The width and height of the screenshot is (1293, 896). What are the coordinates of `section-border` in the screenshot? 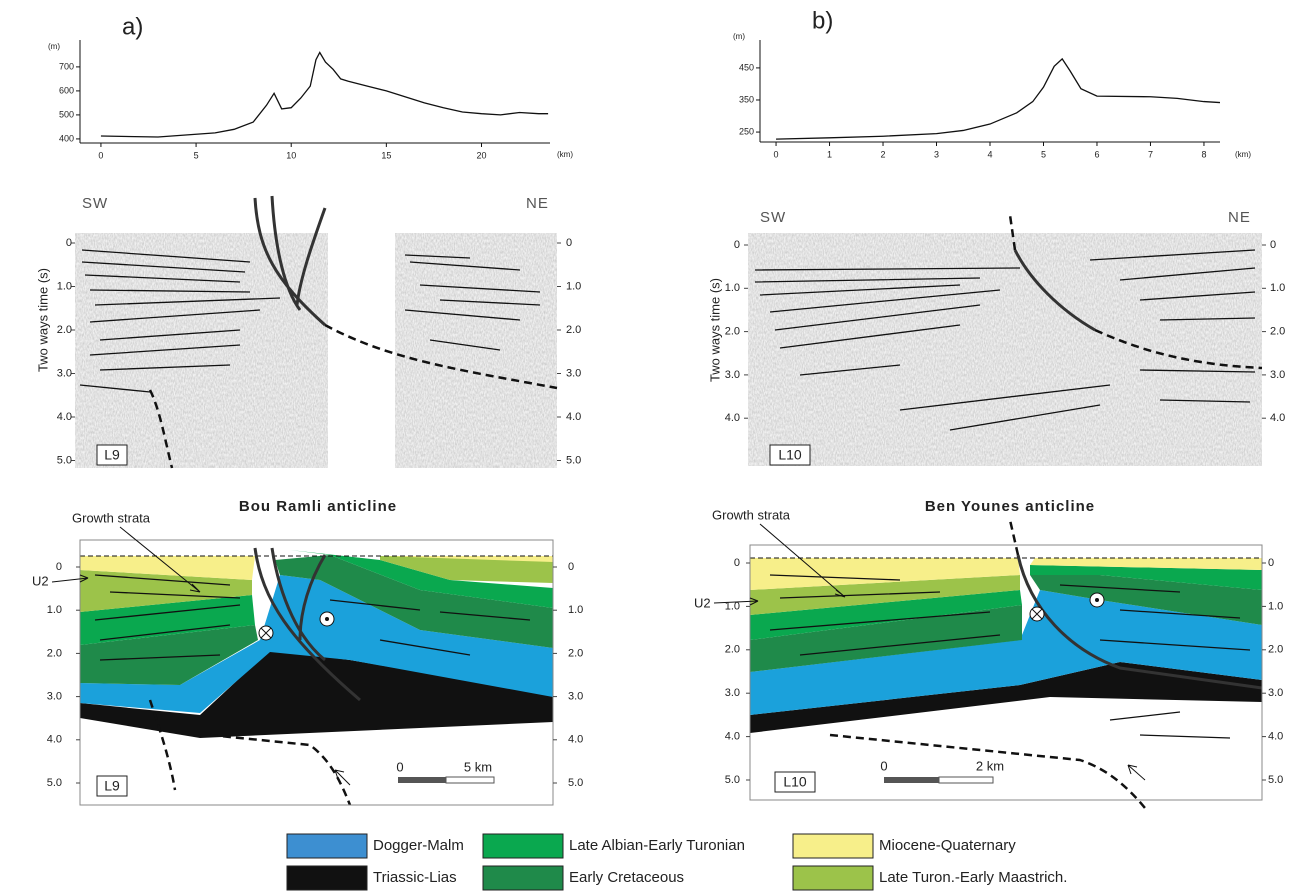 It's located at (316, 672).